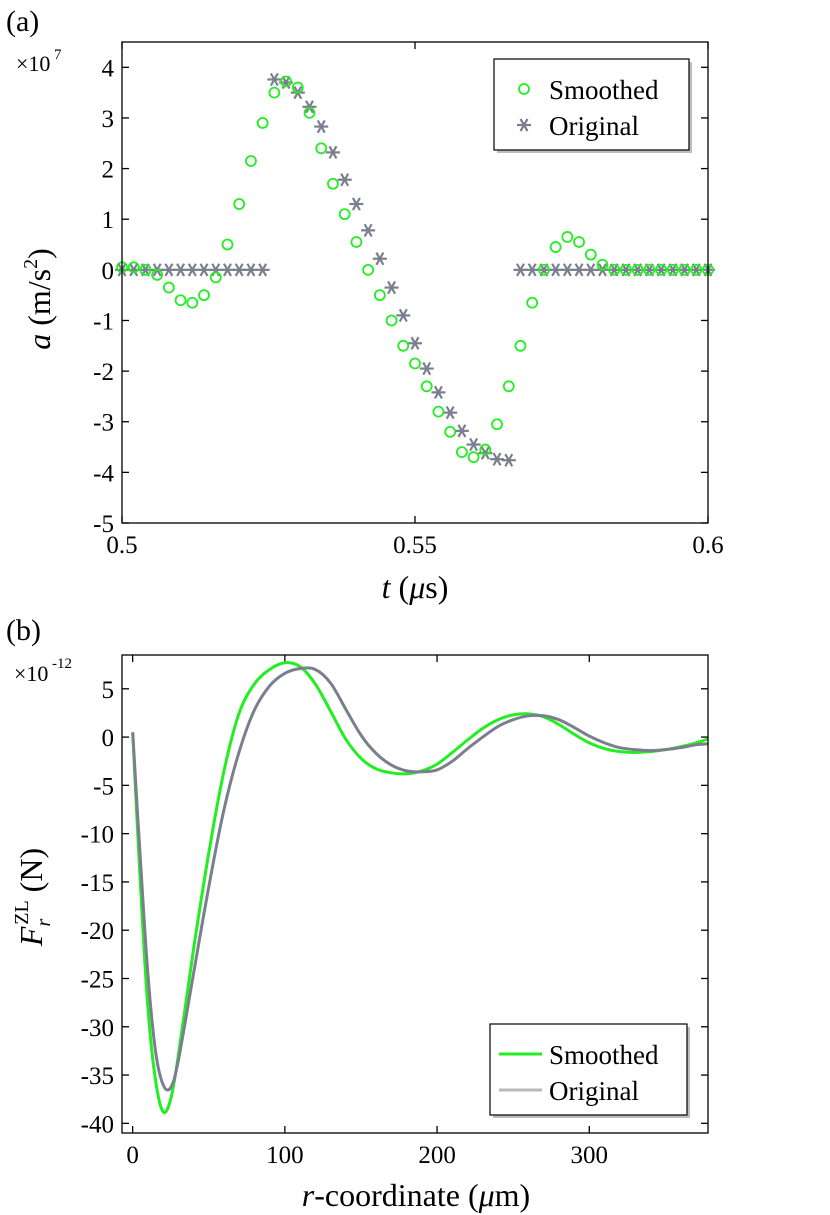 This screenshot has width=830, height=1215. I want to click on panel-a-legend-smoothed-label: Smoothed, so click(604, 90).